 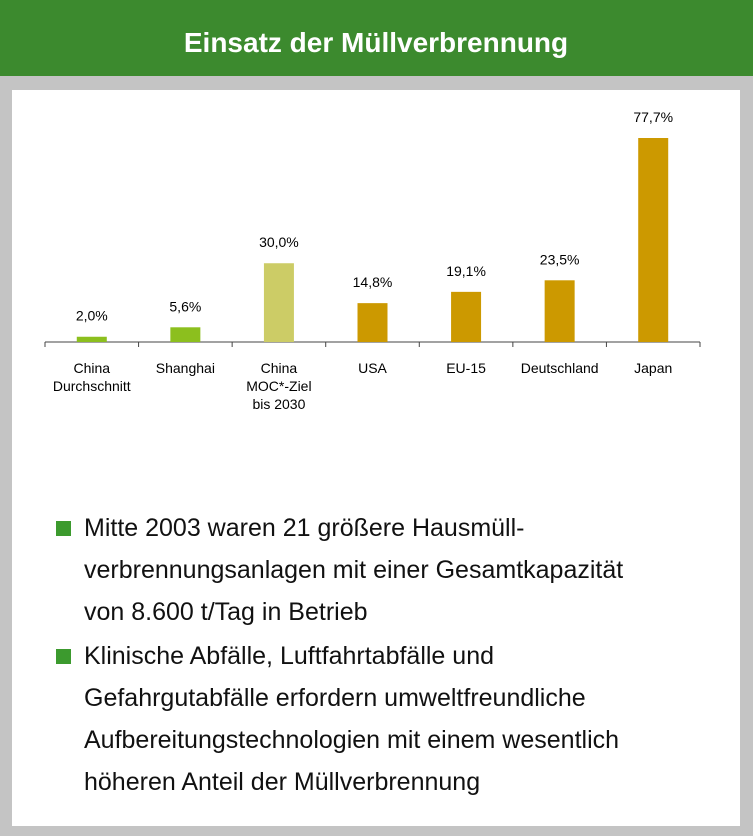 I want to click on x-tick-label: Deutschland, so click(x=560, y=368).